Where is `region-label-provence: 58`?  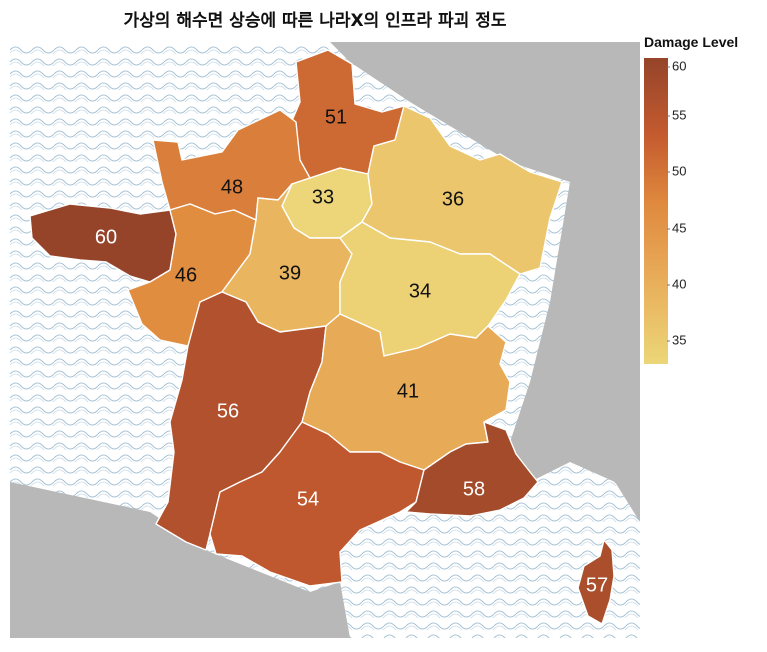
region-label-provence: 58 is located at coordinates (474, 489).